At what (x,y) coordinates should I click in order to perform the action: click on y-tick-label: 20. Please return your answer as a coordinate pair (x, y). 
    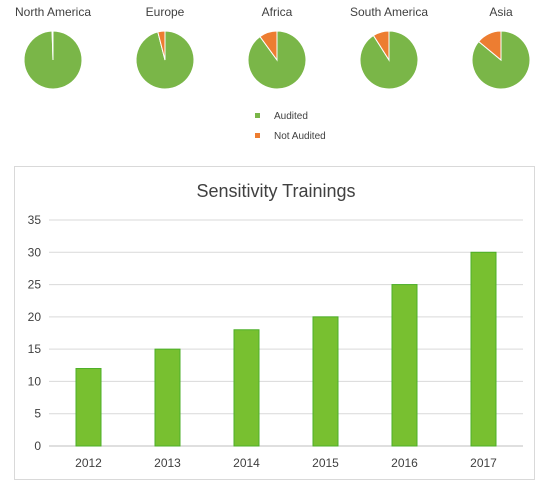
    Looking at the image, I should click on (35, 317).